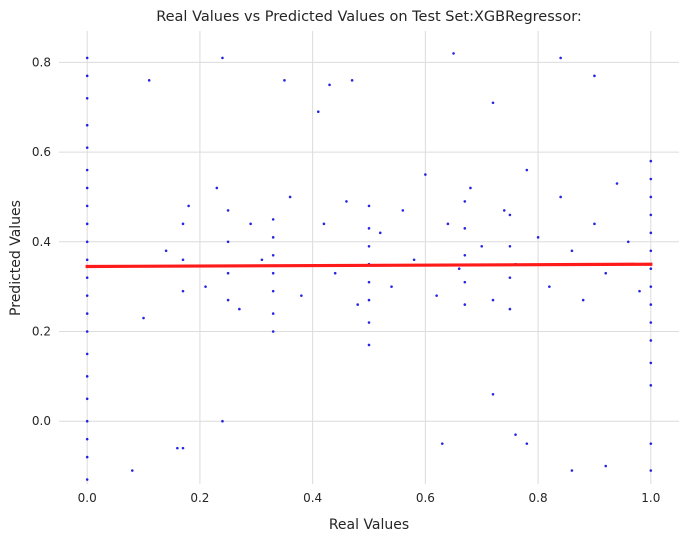  I want to click on x-tick-label: 0.0, so click(87, 498).